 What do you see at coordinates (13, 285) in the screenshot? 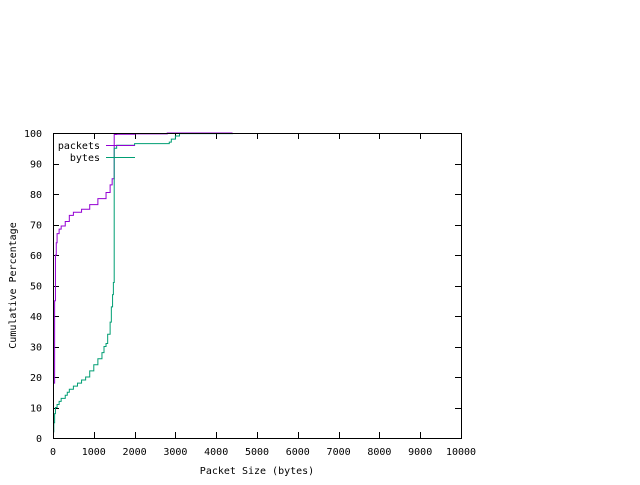
I see `y-axis-label: Cumulative Percentage` at bounding box center [13, 285].